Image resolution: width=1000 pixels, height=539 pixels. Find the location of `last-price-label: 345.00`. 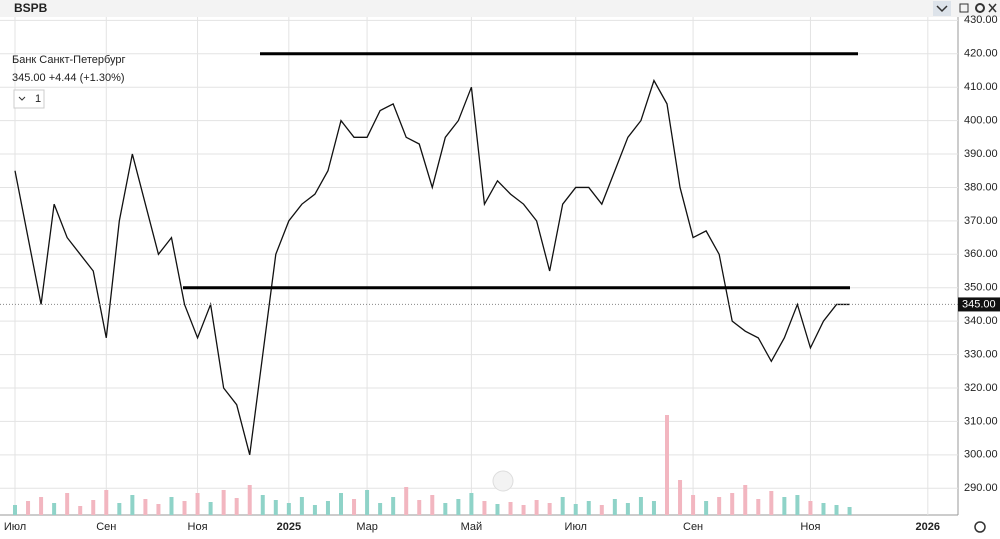

last-price-label: 345.00 is located at coordinates (979, 304).